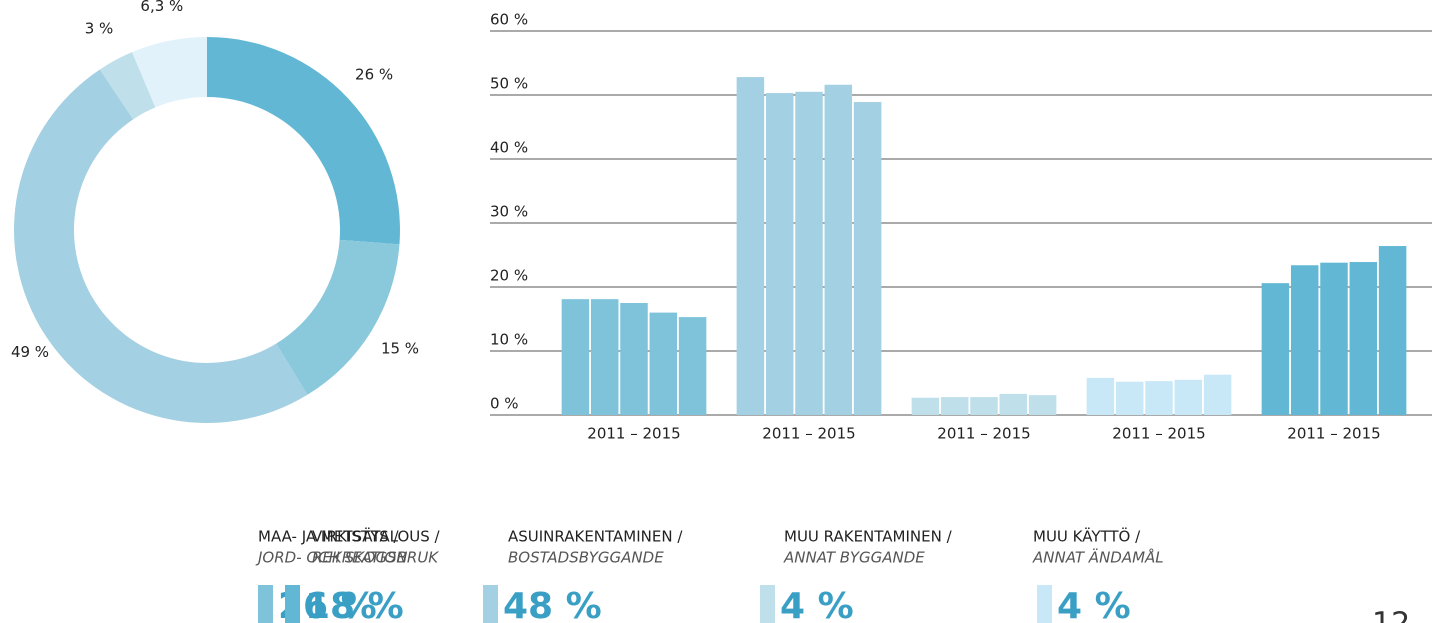 The image size is (1437, 623). I want to click on page-number: 12, so click(1391, 615).